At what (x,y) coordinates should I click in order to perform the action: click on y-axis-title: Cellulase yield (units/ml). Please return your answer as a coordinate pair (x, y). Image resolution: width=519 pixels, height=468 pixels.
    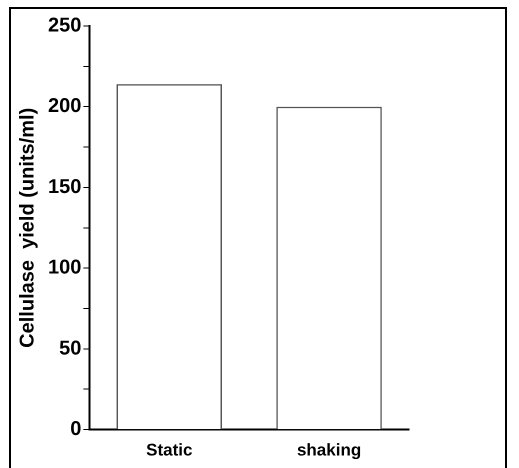
    Looking at the image, I should click on (27, 228).